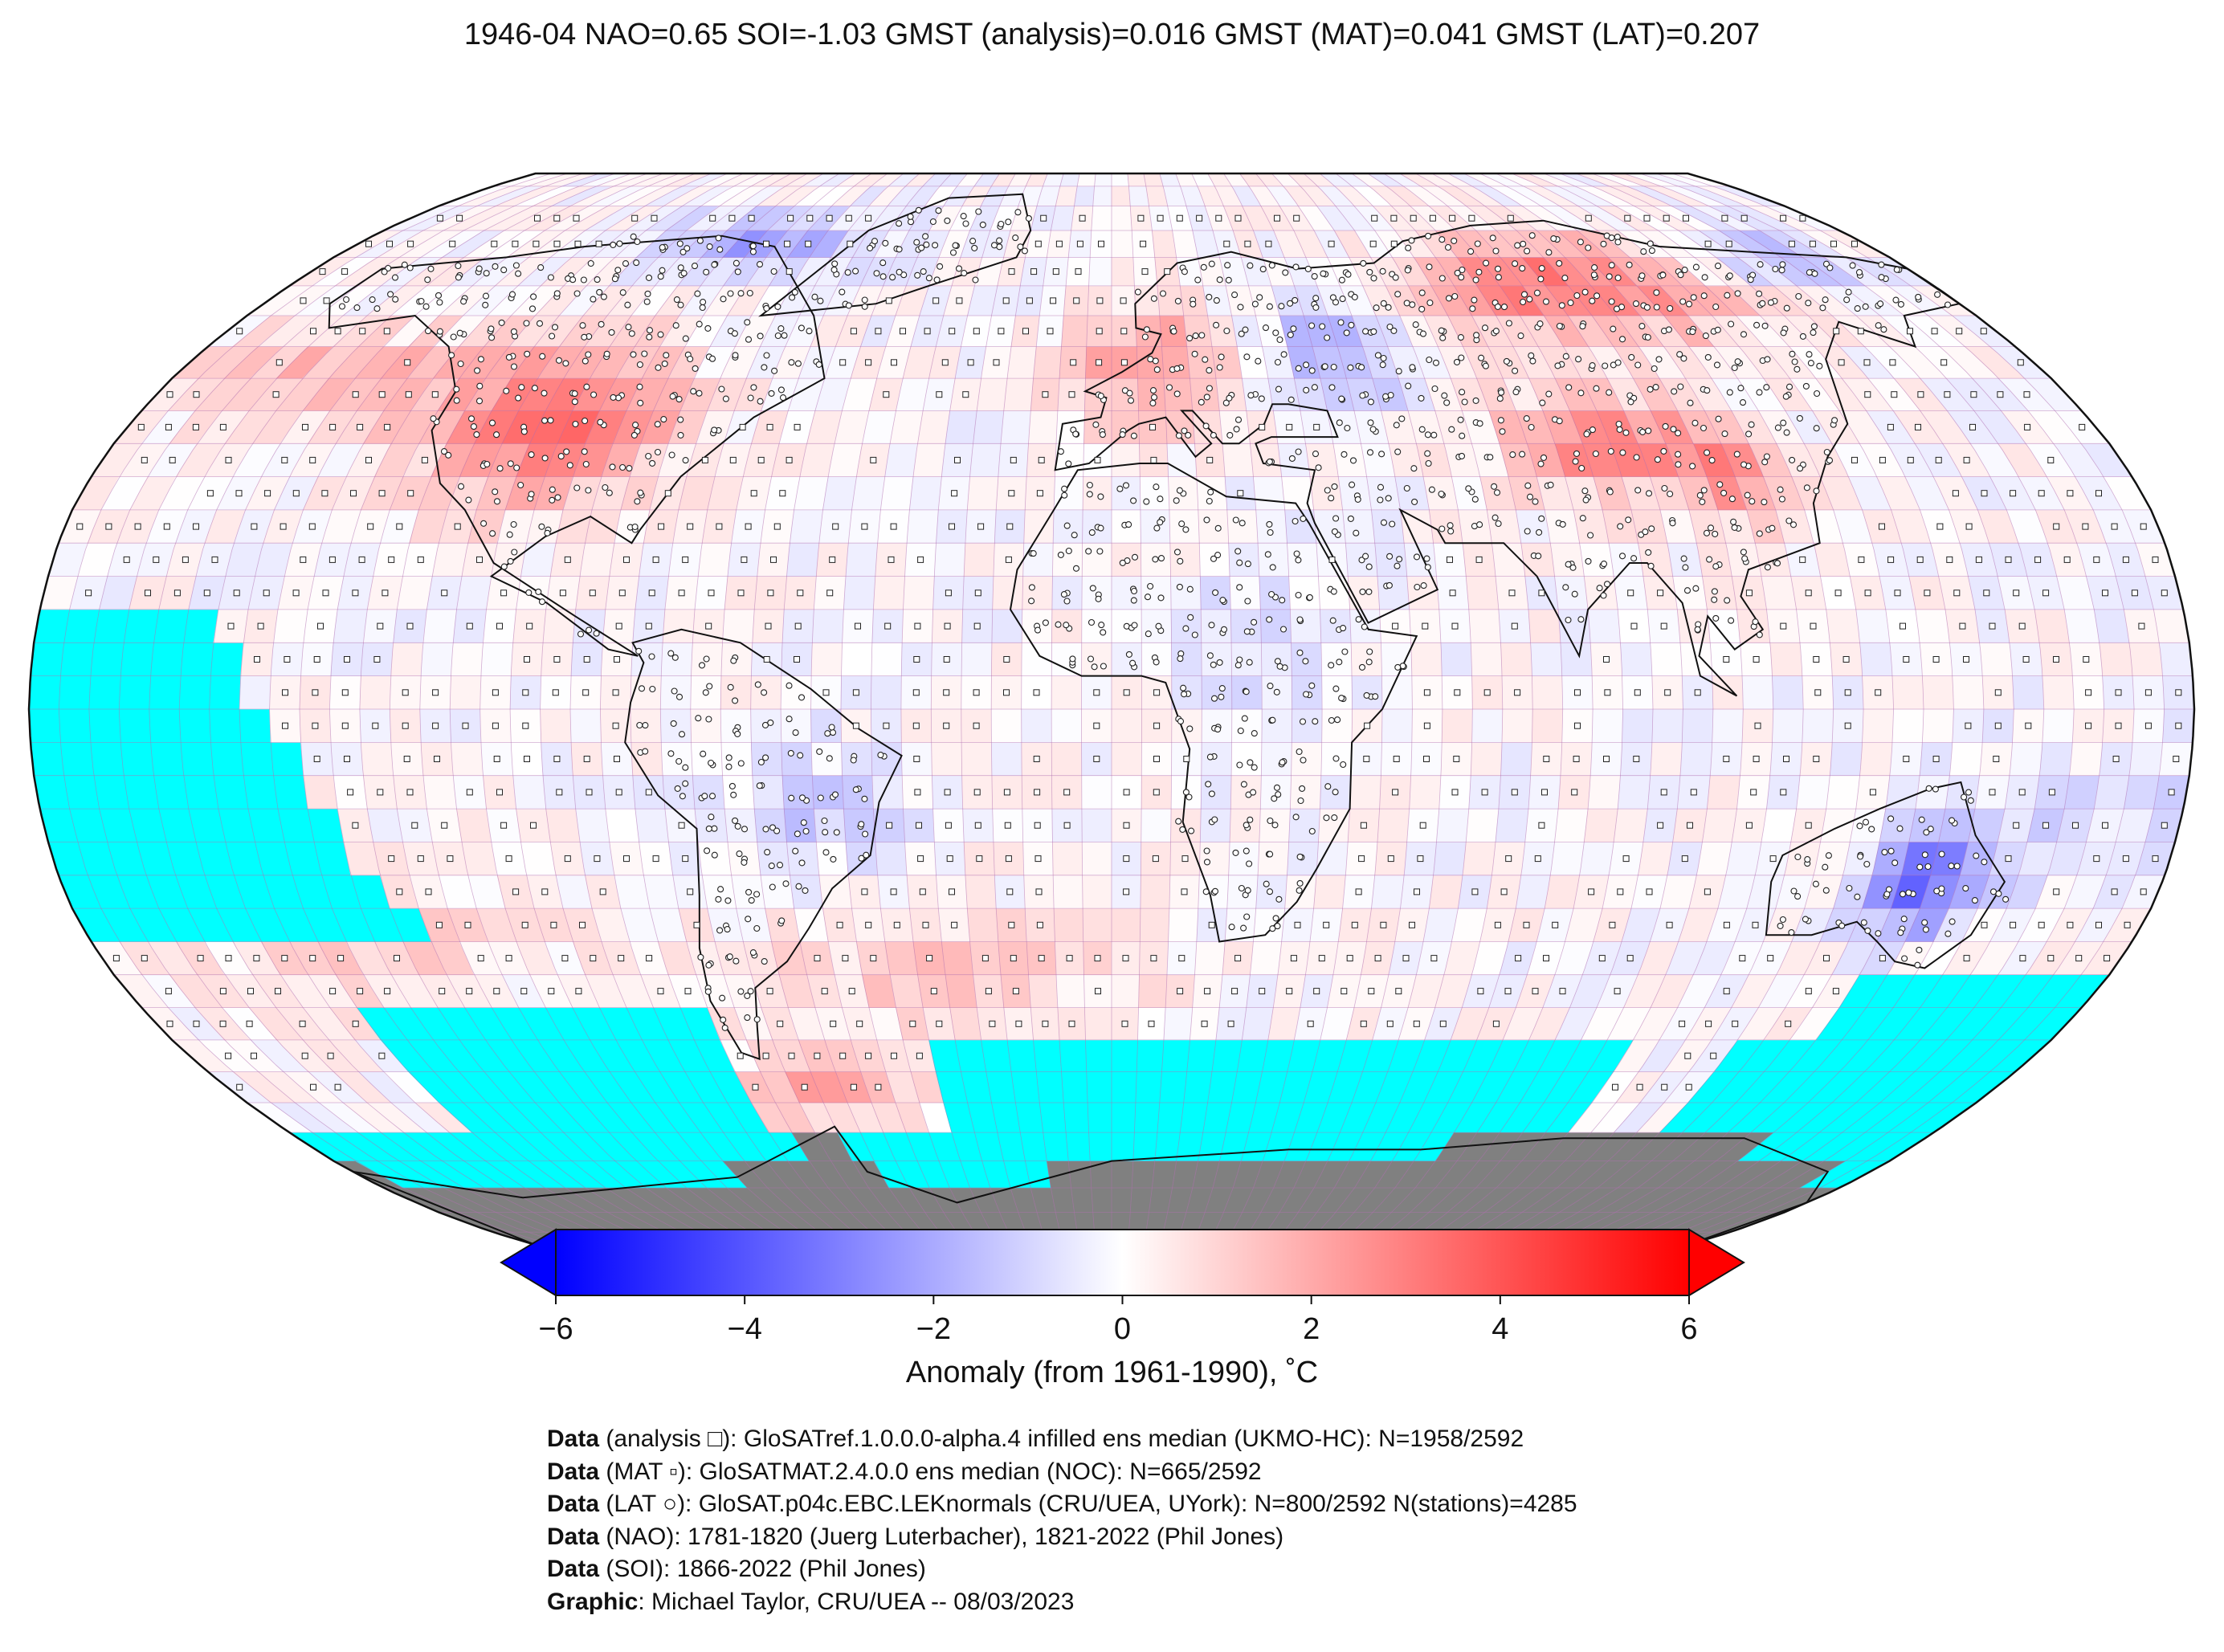 The width and height of the screenshot is (2224, 1652). Describe the element at coordinates (1717, 1262) in the screenshot. I see `colorbar-extend-max` at that location.